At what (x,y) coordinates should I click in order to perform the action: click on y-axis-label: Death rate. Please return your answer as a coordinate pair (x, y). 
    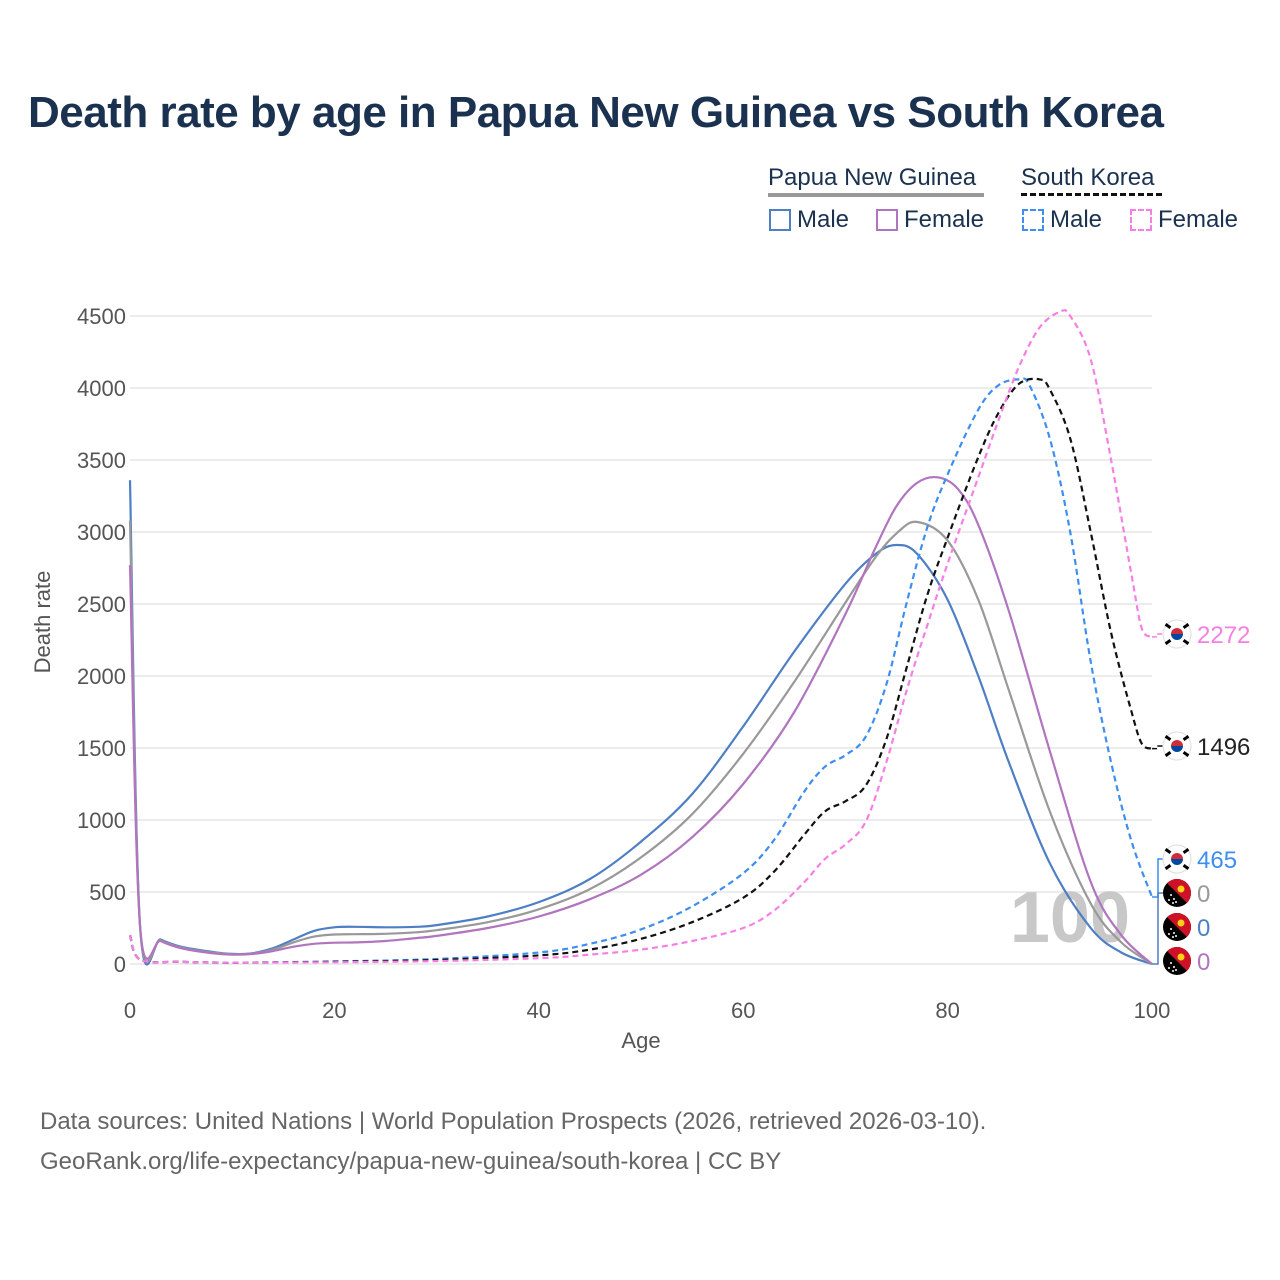
    Looking at the image, I should click on (42, 622).